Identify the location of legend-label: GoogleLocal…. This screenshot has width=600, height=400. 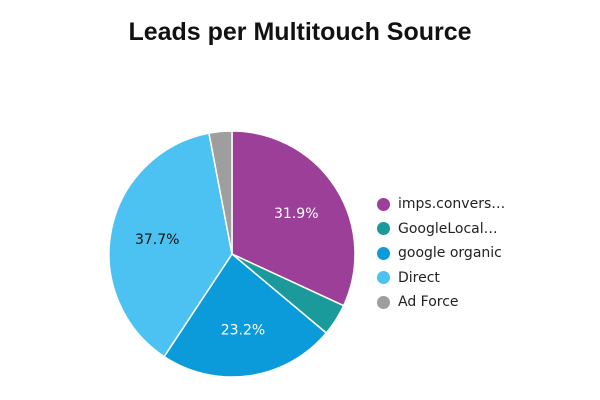
(448, 228).